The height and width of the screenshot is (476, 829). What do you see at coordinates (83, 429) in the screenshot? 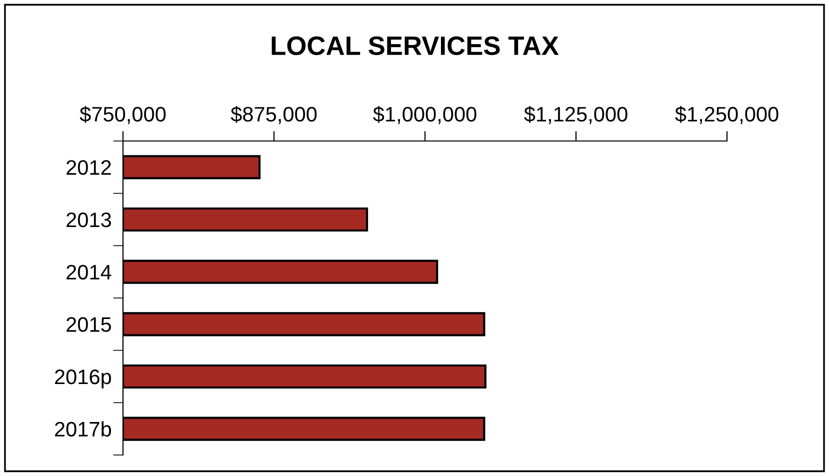
I see `y-tick-label: 2017b` at bounding box center [83, 429].